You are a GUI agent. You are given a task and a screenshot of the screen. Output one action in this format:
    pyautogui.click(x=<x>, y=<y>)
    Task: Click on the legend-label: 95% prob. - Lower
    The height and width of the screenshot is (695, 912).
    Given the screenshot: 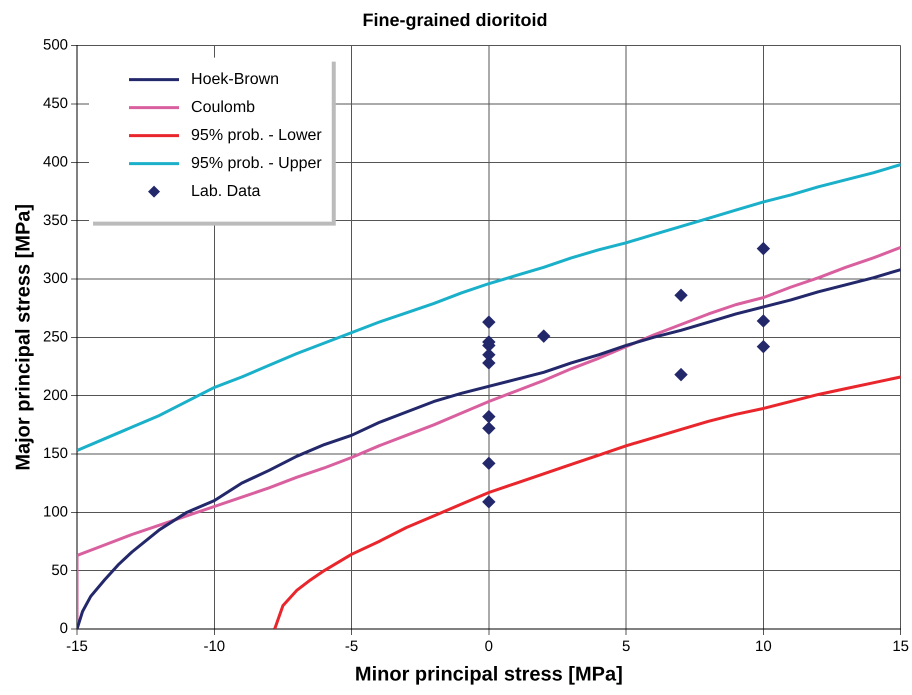 What is the action you would take?
    pyautogui.click(x=256, y=135)
    